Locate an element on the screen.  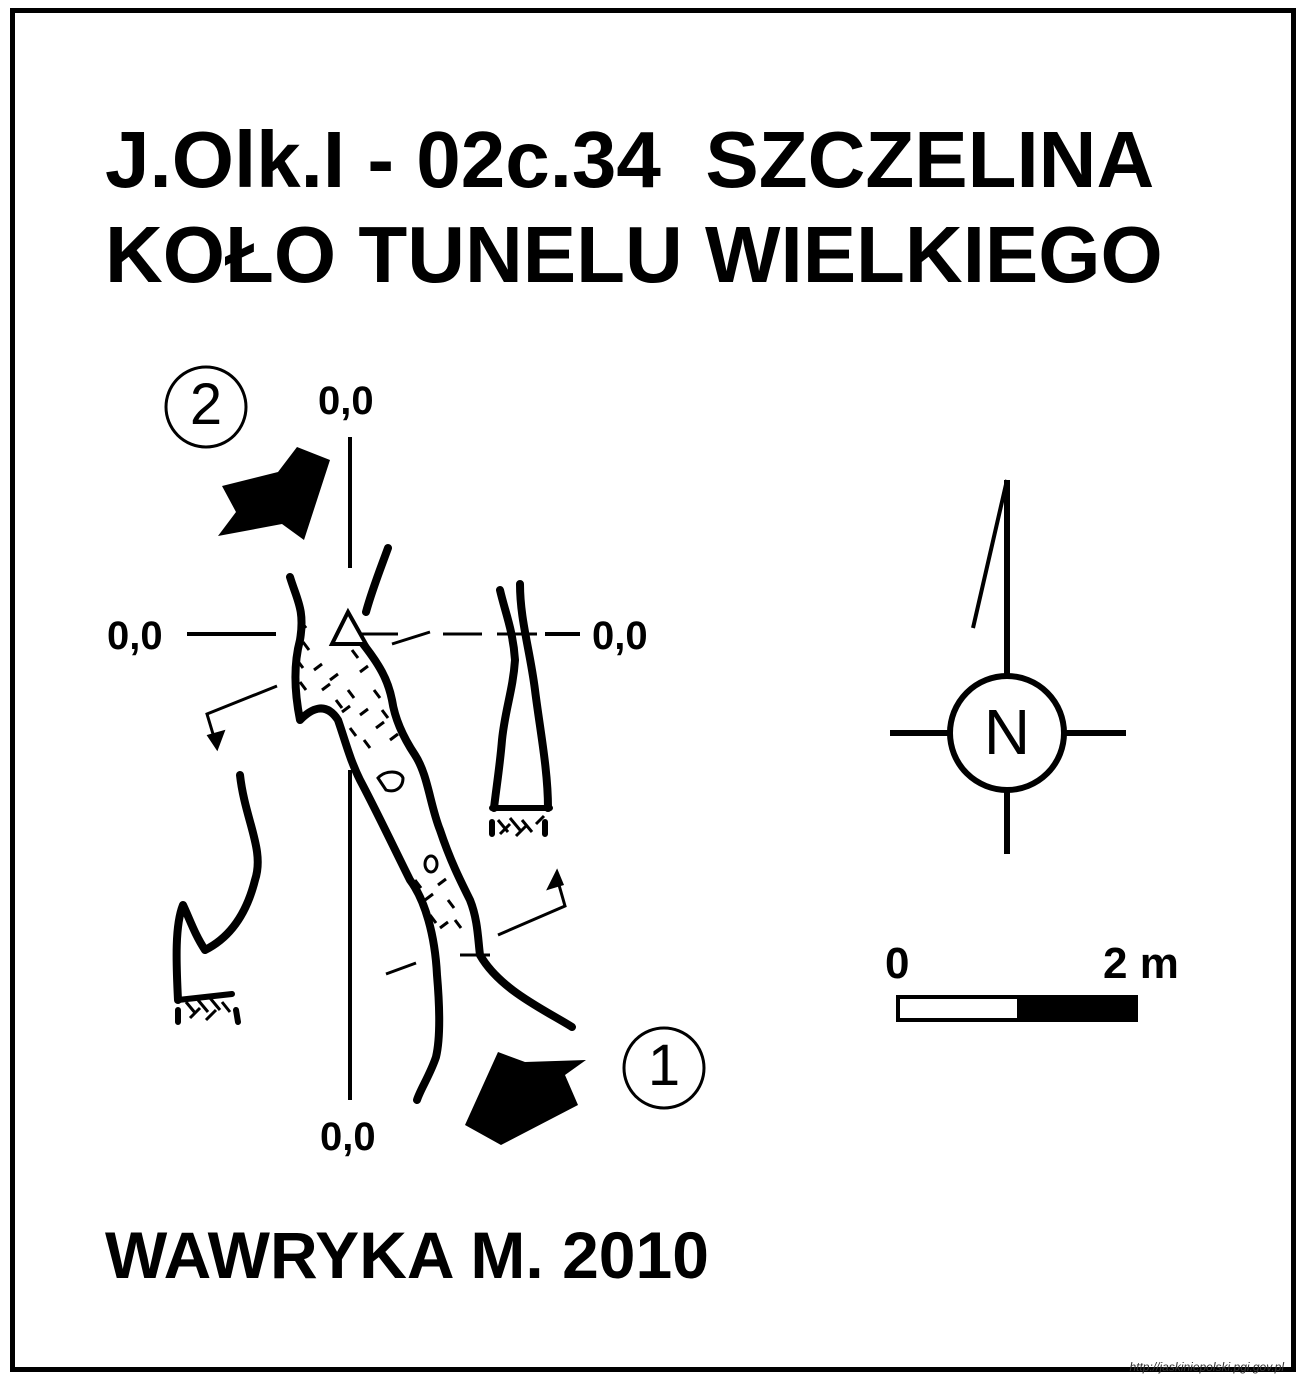
reference-grid is located at coordinates (383, 768).